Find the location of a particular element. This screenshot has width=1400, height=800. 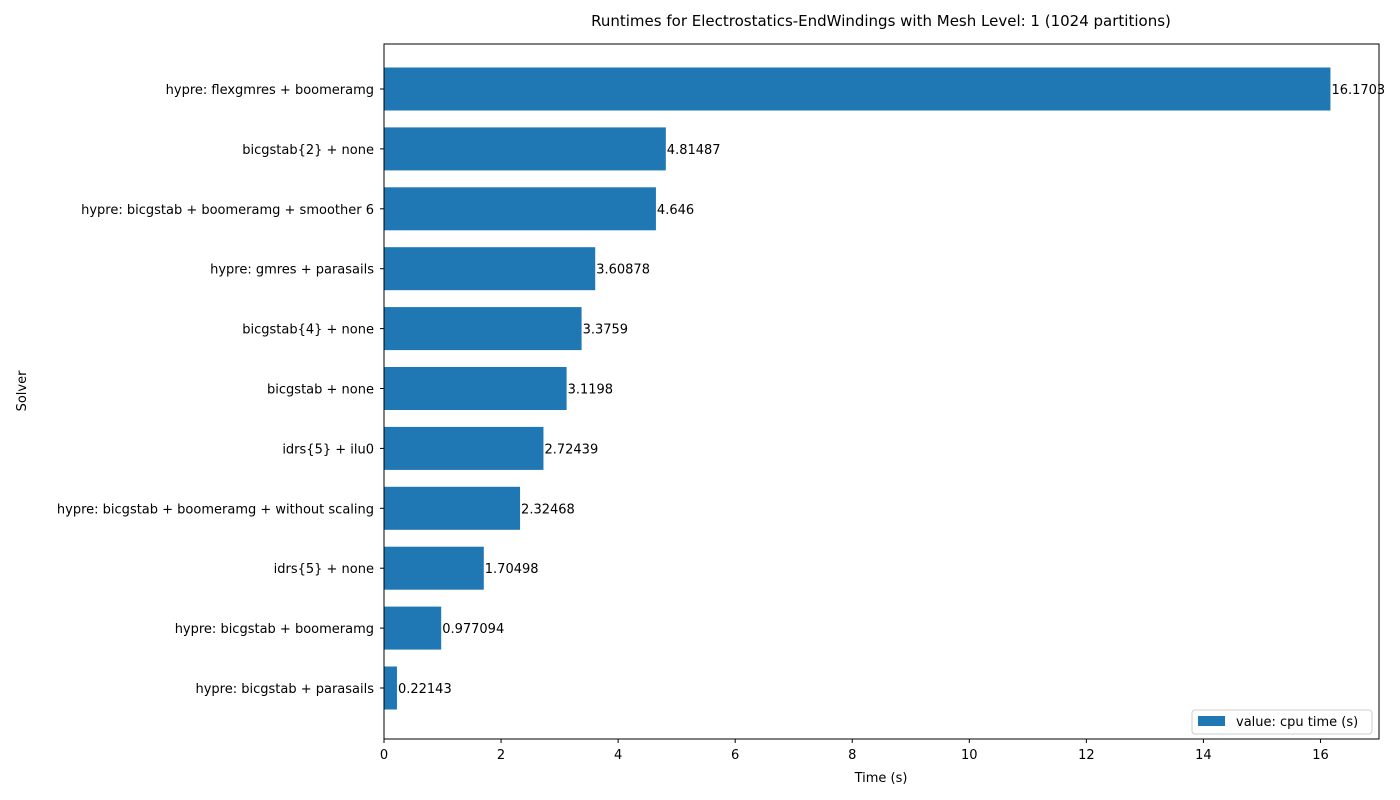

x-tick-label: 10 is located at coordinates (969, 755).